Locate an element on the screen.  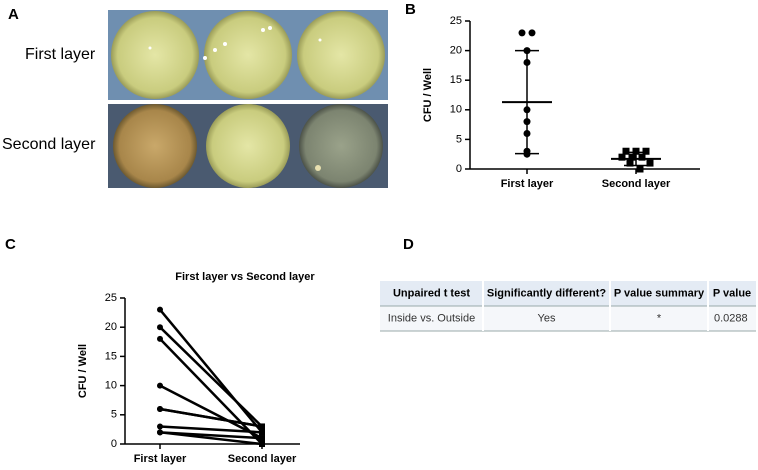
chart-title: First layer vs Second layer is located at coordinates (245, 277).